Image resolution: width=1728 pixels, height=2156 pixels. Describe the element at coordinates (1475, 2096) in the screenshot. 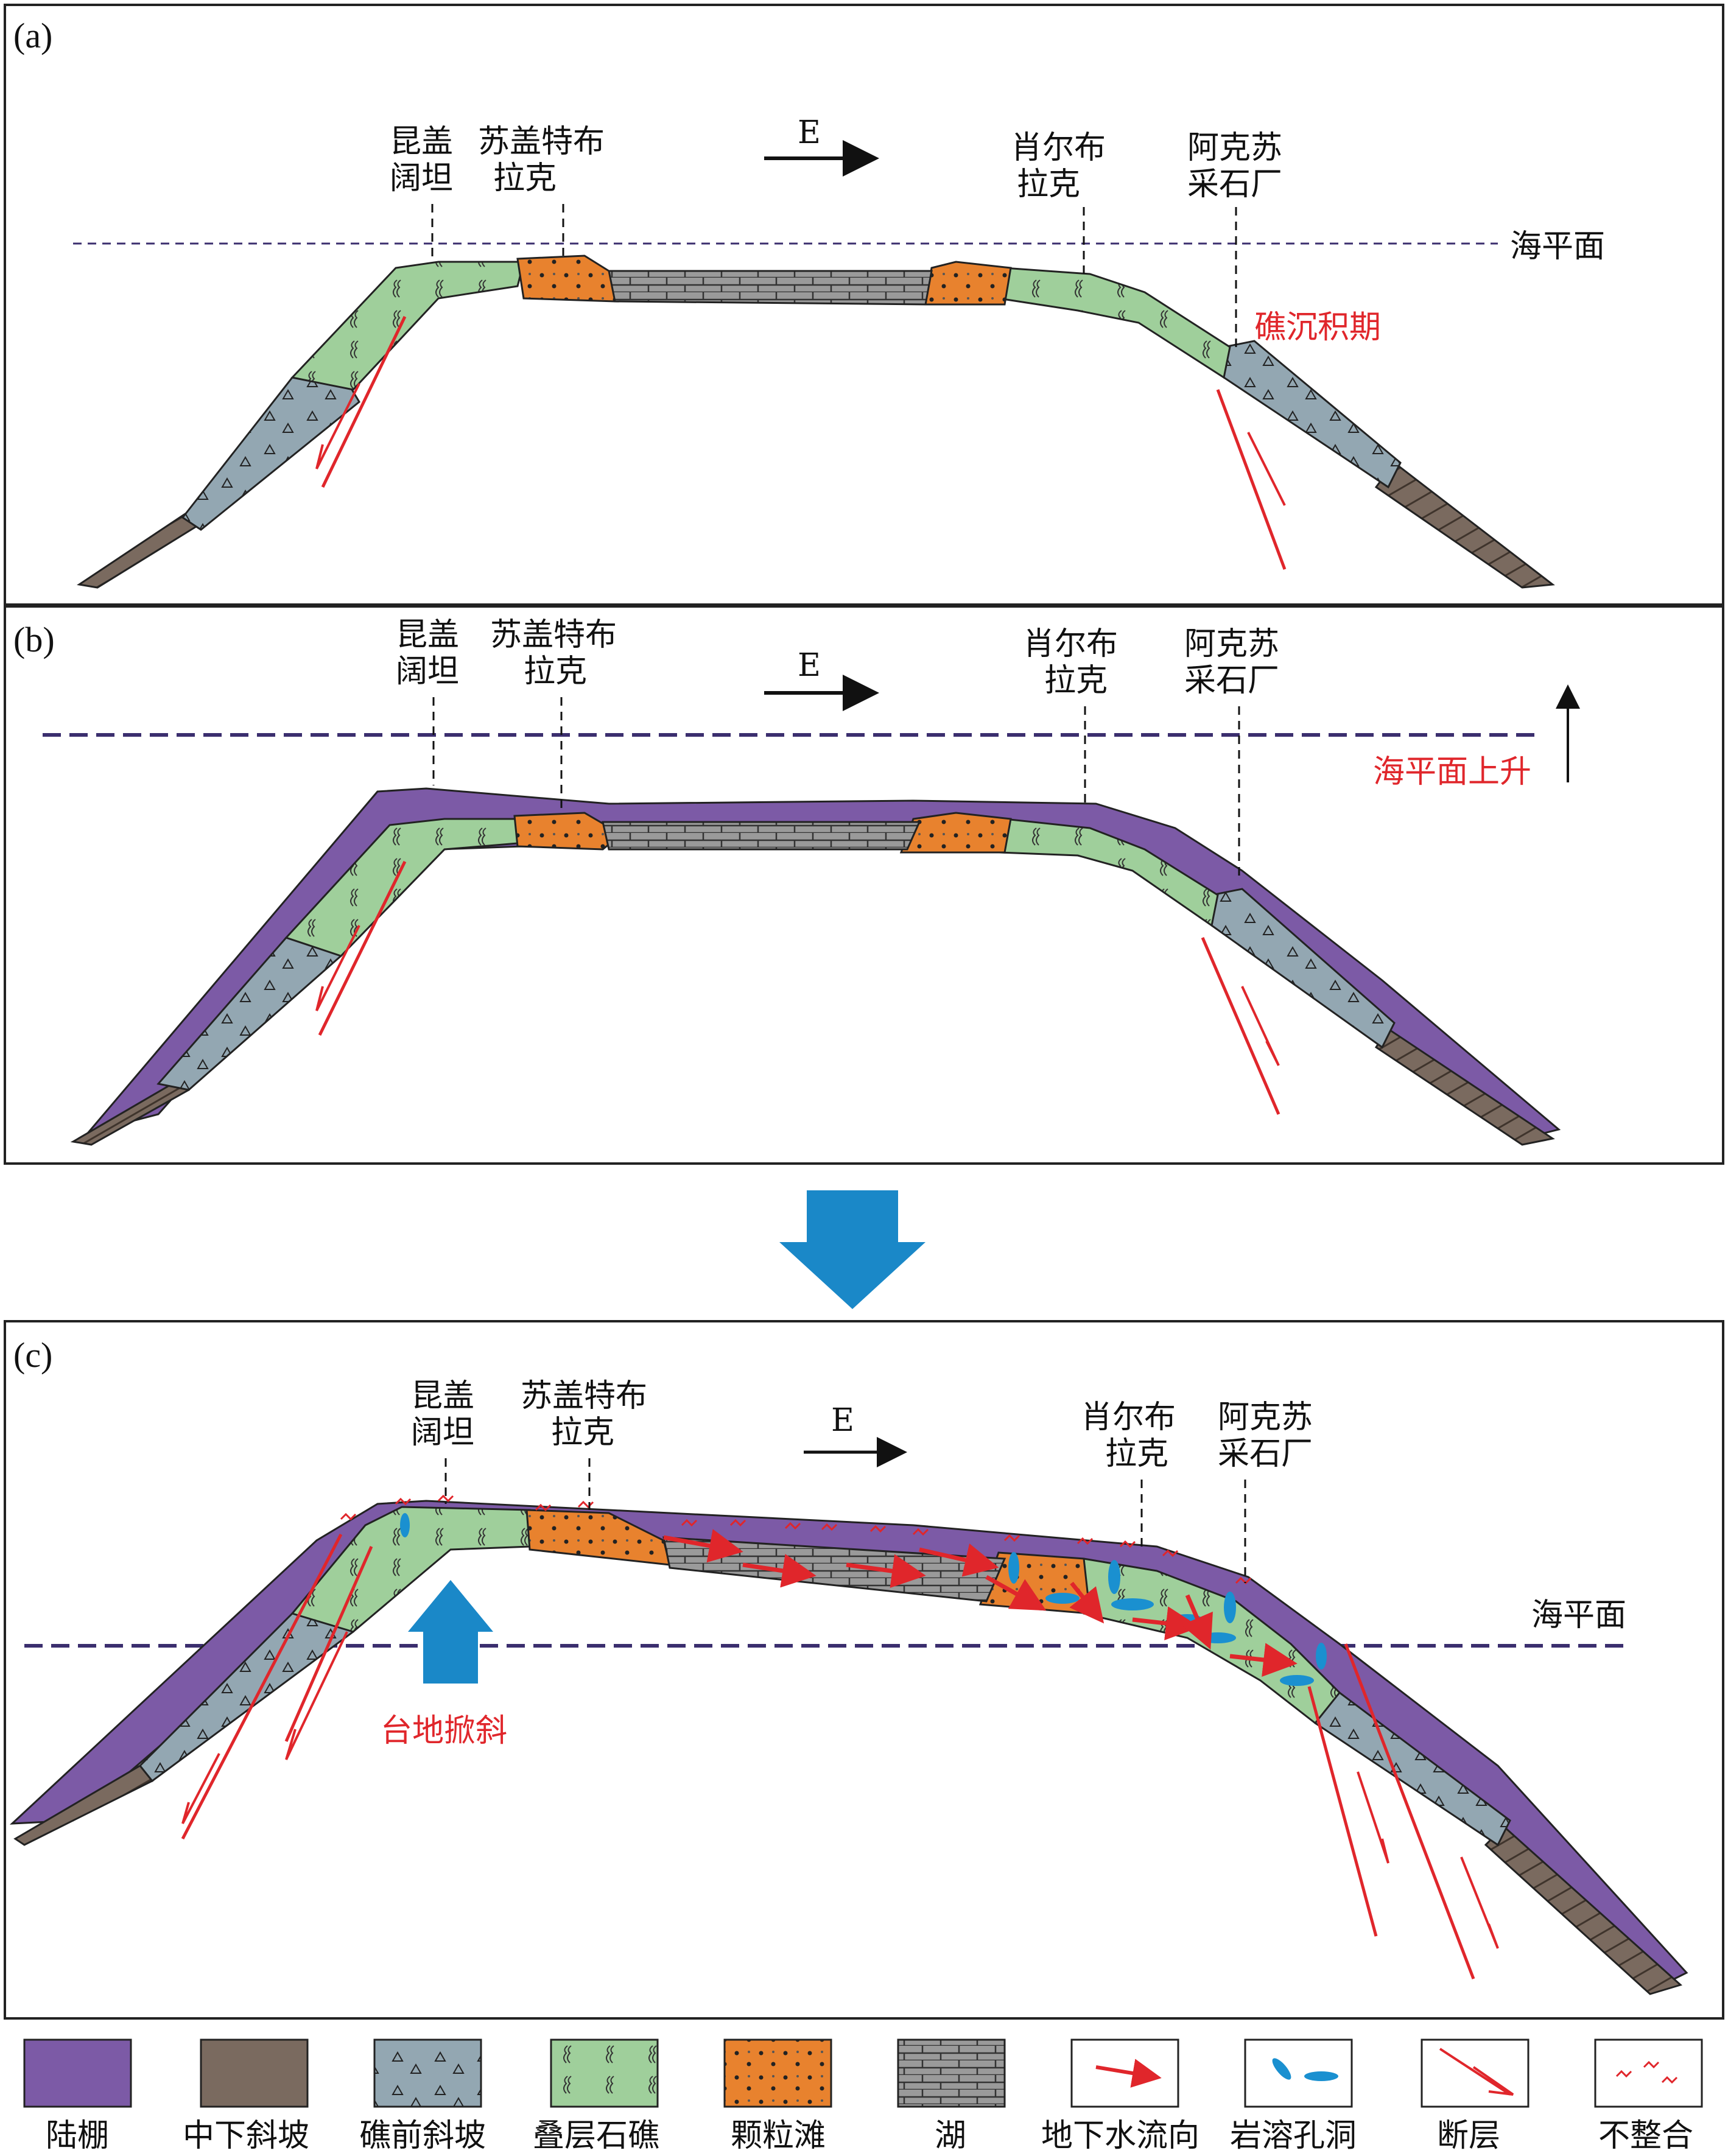

I see `legend-item-fault: 断层` at that location.